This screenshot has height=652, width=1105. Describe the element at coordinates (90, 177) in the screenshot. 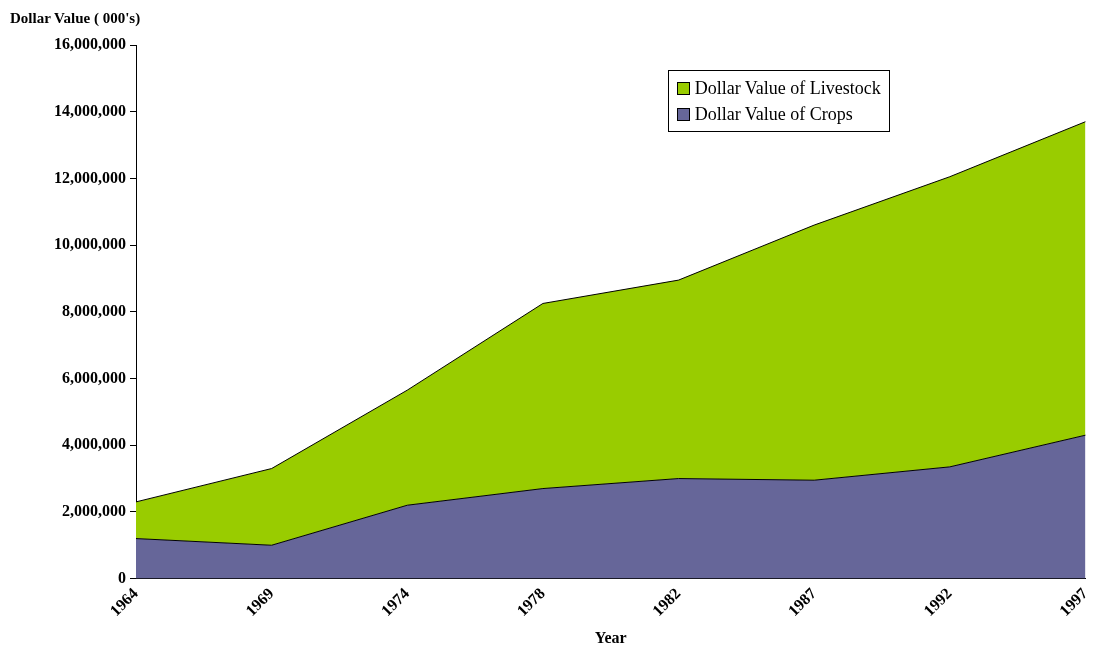

I see `y-tick-label: 12,000,000` at that location.